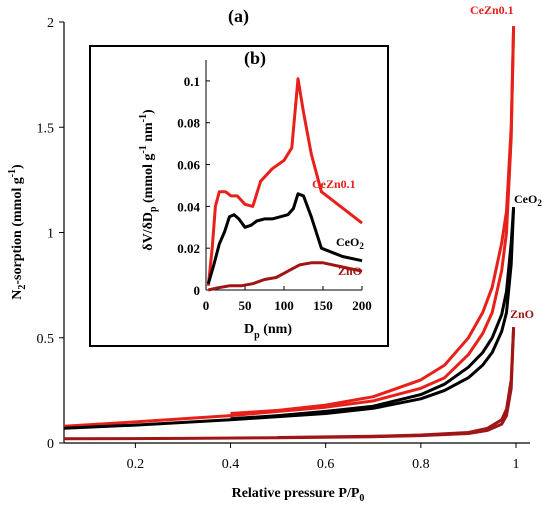 The height and width of the screenshot is (512, 550). I want to click on inset-y-label-post: (mmol g, so click(148, 180).